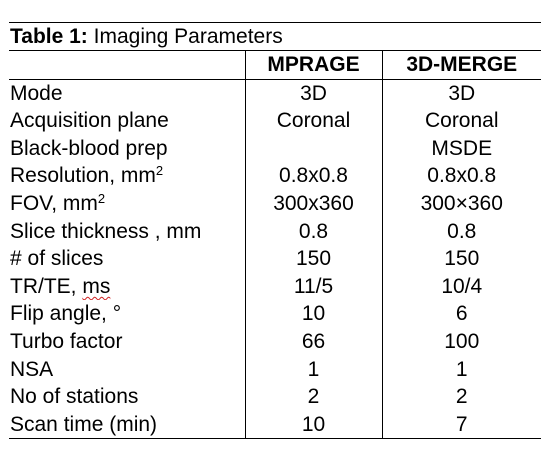 This screenshot has width=559, height=457. What do you see at coordinates (461, 148) in the screenshot?
I see `row-merge-value: MSDE` at bounding box center [461, 148].